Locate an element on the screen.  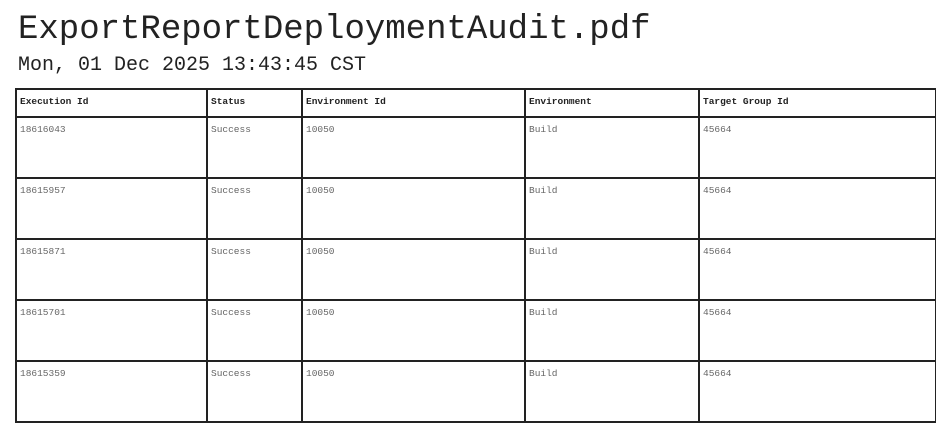
table-row: 18615957 Success 10050 Build 45664 is located at coordinates (475, 208).